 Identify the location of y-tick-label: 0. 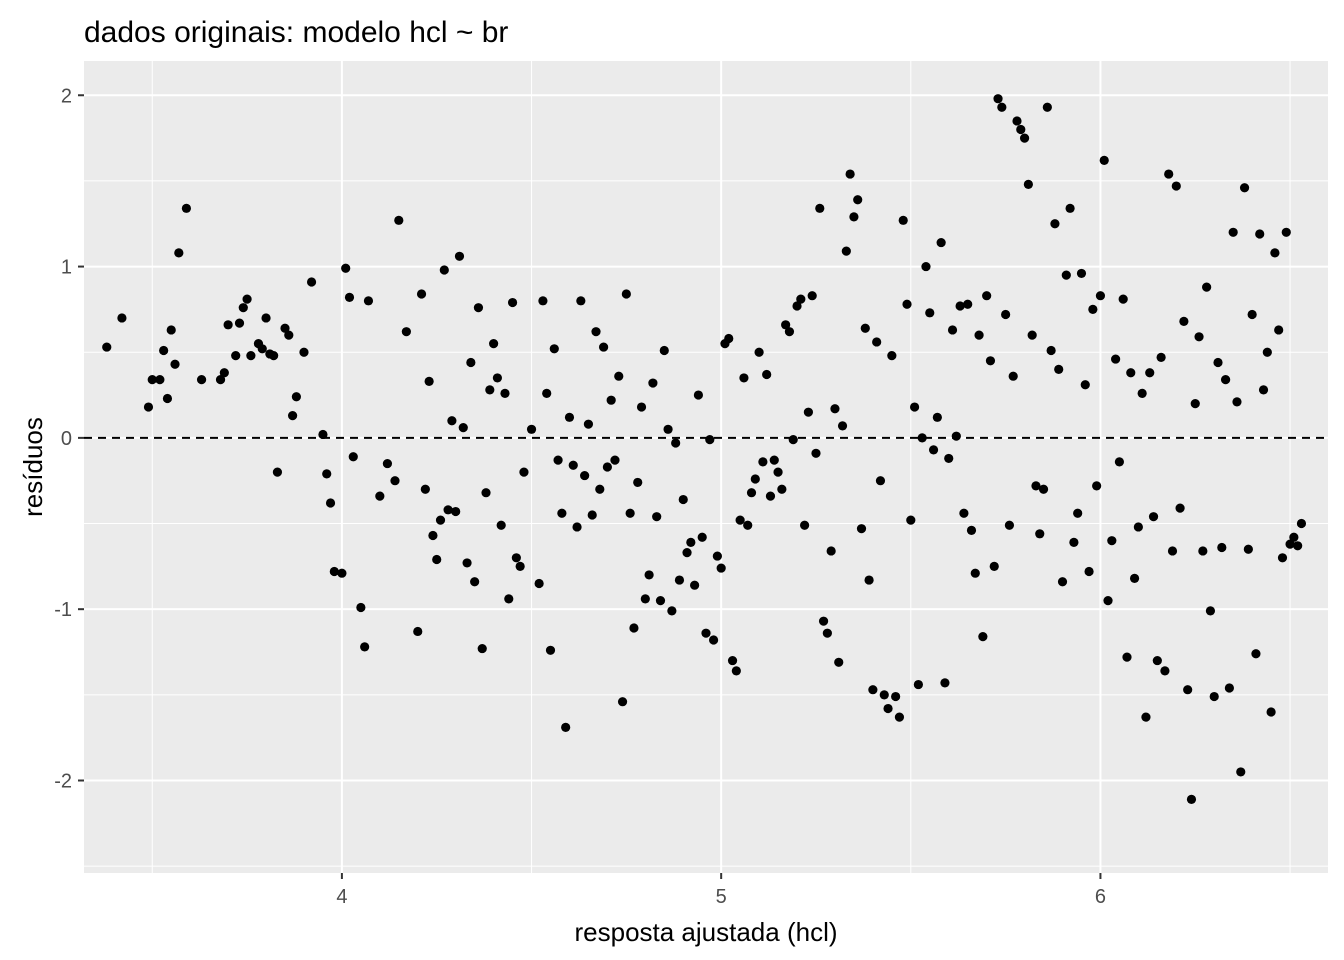
(66, 439).